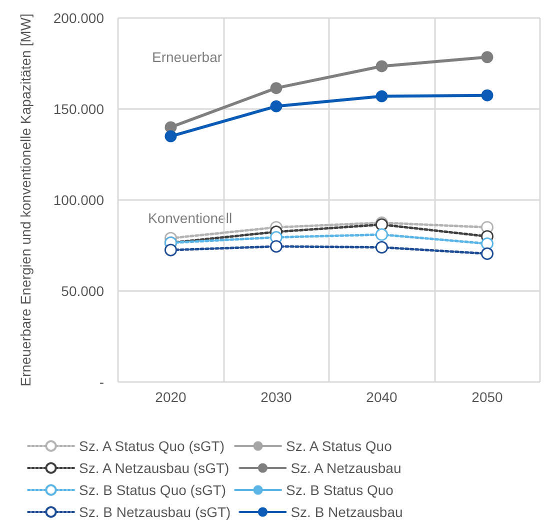 This screenshot has height=528, width=560. Describe the element at coordinates (152, 490) in the screenshot. I see `legend-label: Sz. B Status Quo (sGT)` at that location.